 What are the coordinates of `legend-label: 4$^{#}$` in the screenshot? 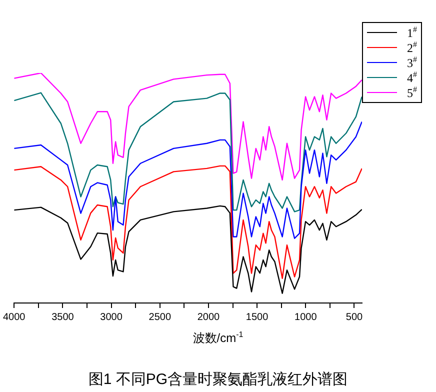 It's located at (412, 78).